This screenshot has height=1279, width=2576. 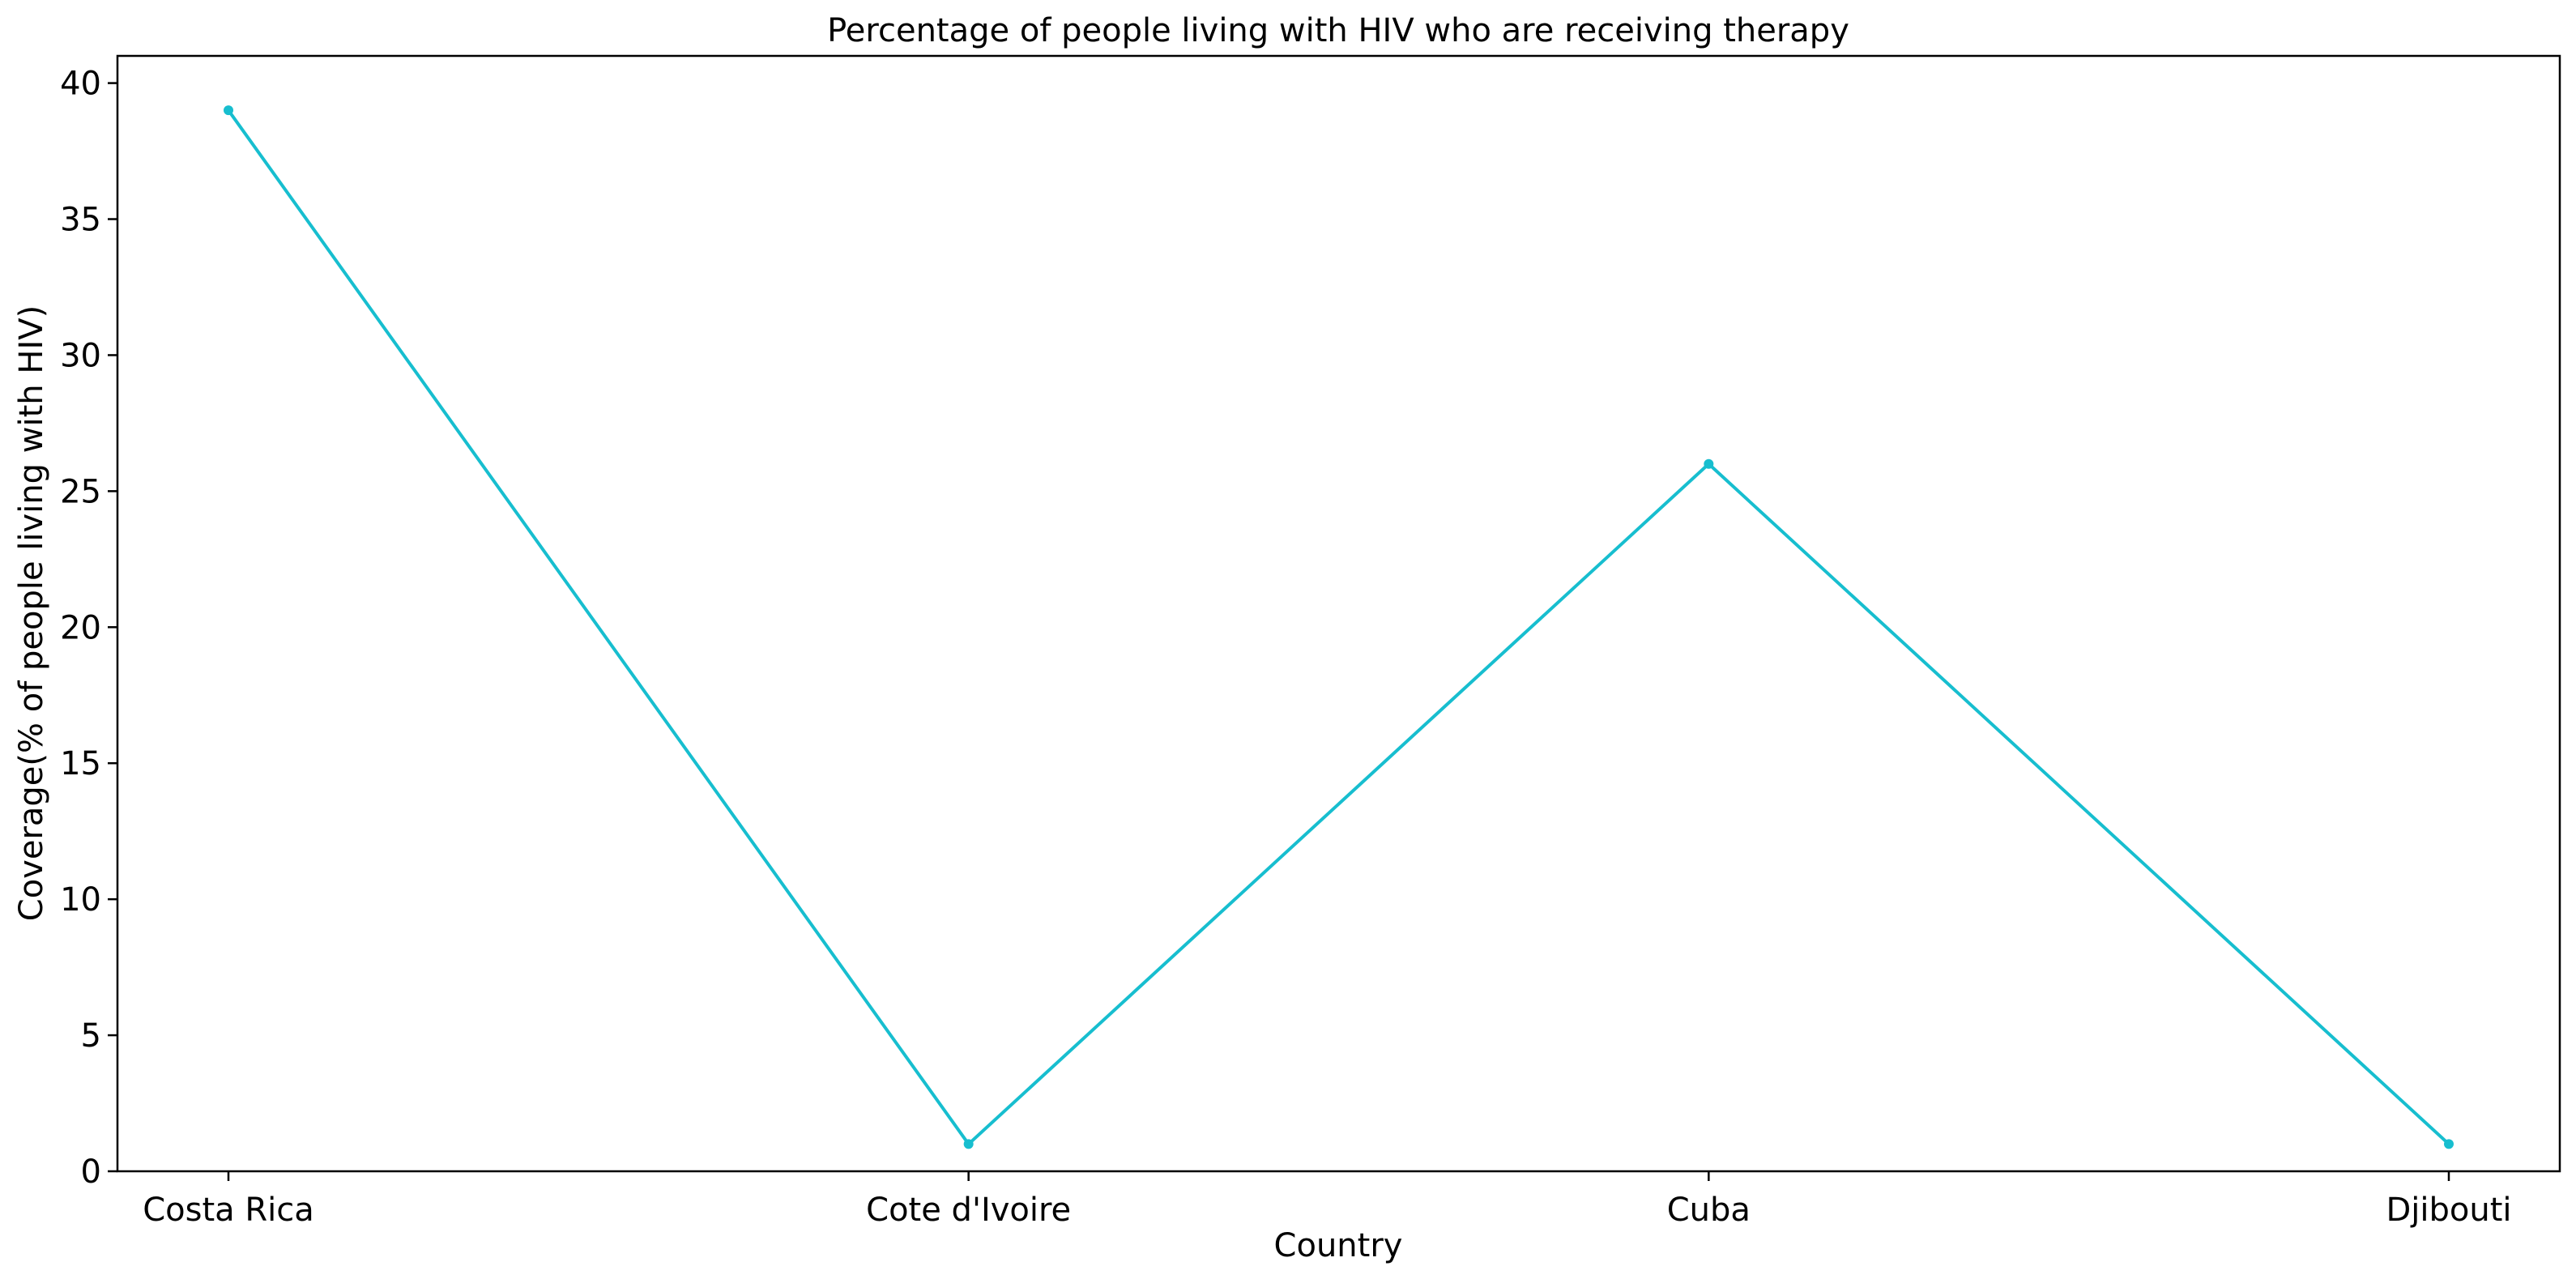 I want to click on x-tick-label: Djibouti, so click(x=2448, y=1210).